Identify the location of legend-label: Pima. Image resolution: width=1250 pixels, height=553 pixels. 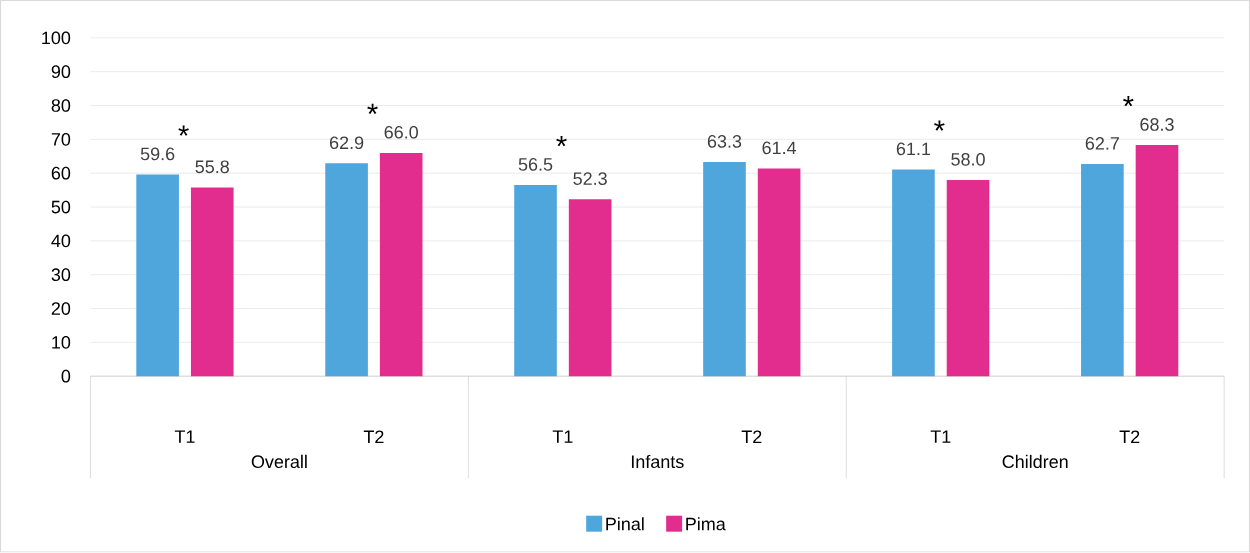
(706, 524).